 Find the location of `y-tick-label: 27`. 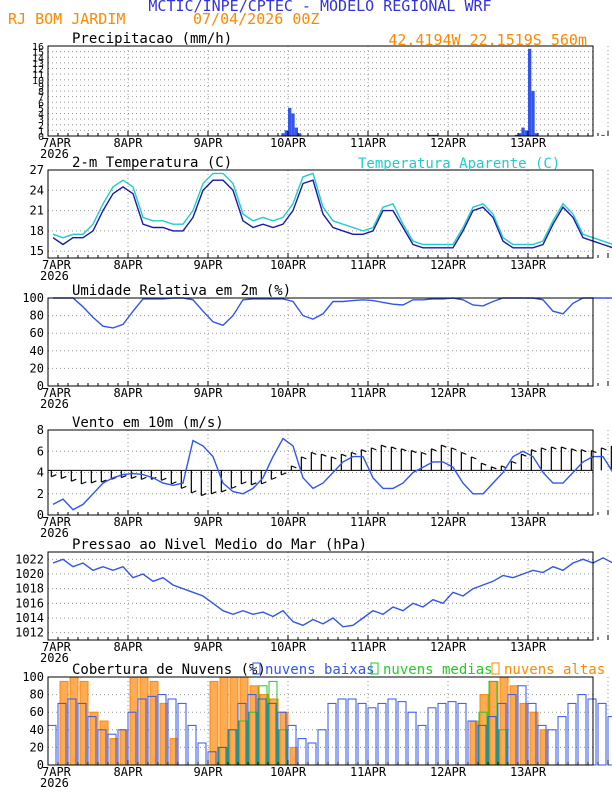

y-tick-label: 27 is located at coordinates (37, 170).